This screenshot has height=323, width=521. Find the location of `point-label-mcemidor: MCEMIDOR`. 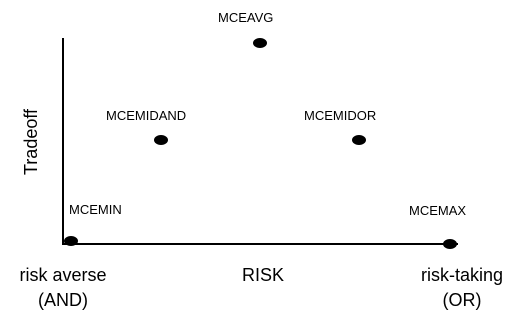

point-label-mcemidor: MCEMIDOR is located at coordinates (340, 115).